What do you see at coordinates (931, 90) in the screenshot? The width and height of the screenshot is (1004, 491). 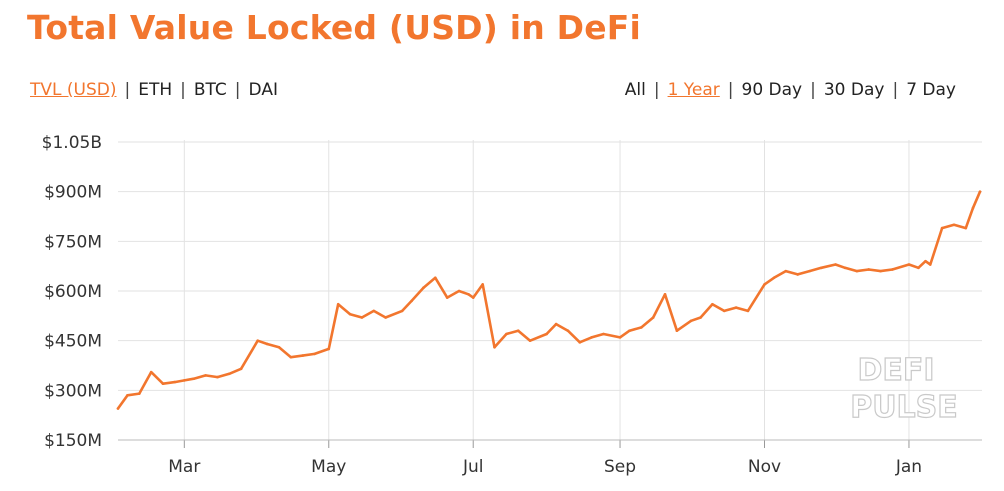 I see `range-option-7-day: 7 Day` at bounding box center [931, 90].